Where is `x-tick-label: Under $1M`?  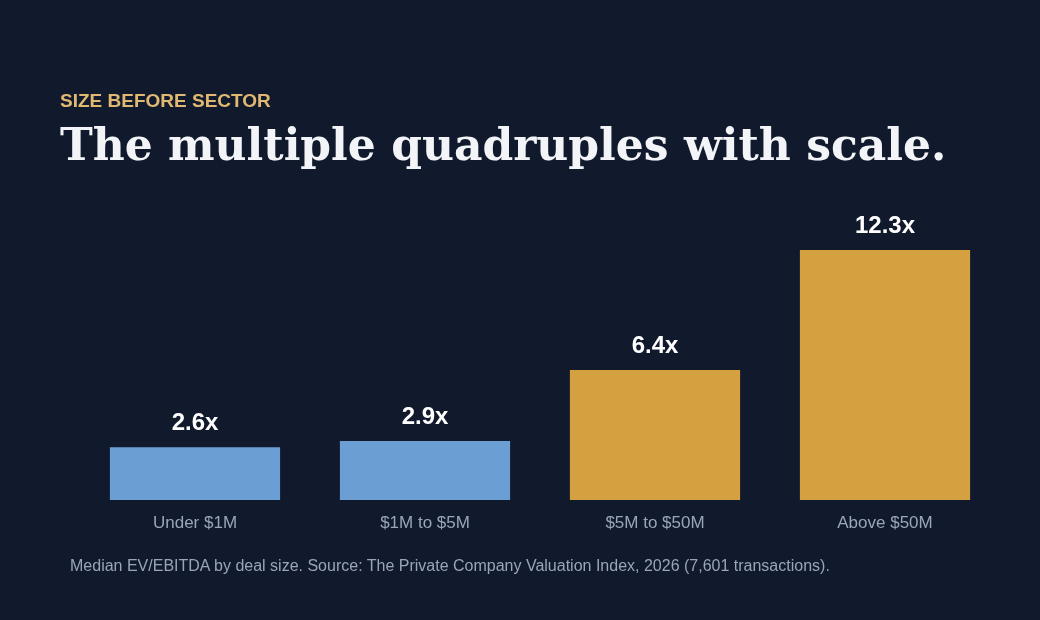 x-tick-label: Under $1M is located at coordinates (195, 522).